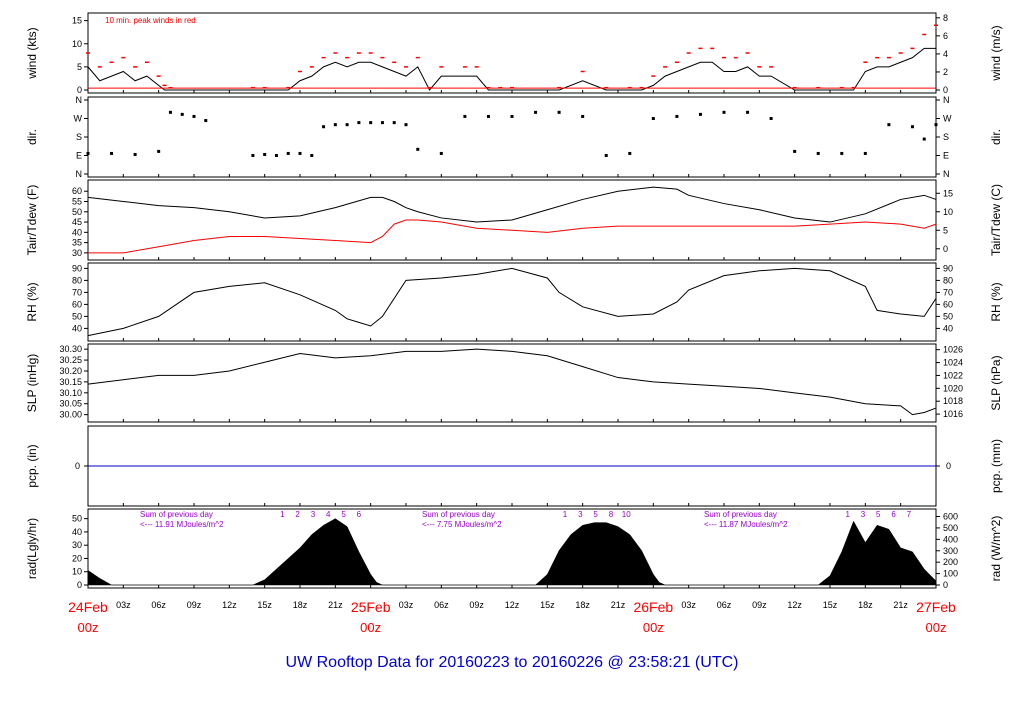 This screenshot has height=705, width=1024. I want to click on y-tick-label-left: 30.20, so click(70, 371).